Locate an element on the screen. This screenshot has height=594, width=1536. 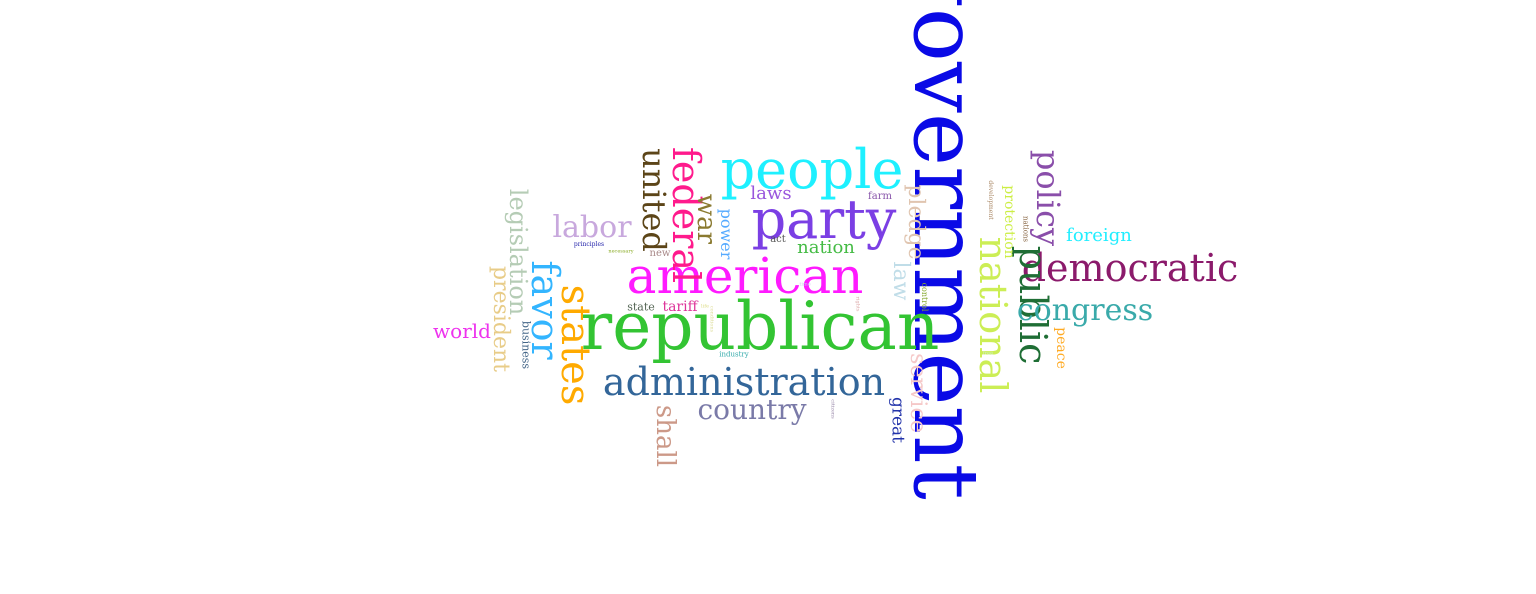
word-necessary: necessary is located at coordinates (621, 251).